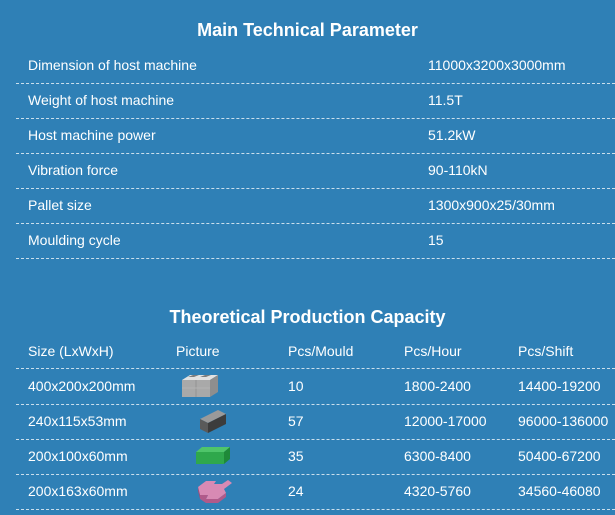 The image size is (615, 515). Describe the element at coordinates (433, 351) in the screenshot. I see `column-header-pcs-hour: Pcs/Hour` at that location.